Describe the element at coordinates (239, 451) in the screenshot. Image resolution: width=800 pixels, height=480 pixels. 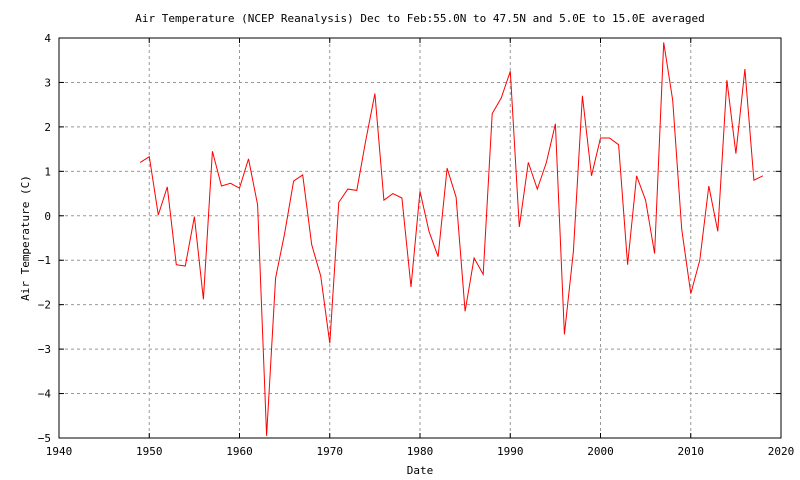
I see `x-tick-label: 1960` at that location.